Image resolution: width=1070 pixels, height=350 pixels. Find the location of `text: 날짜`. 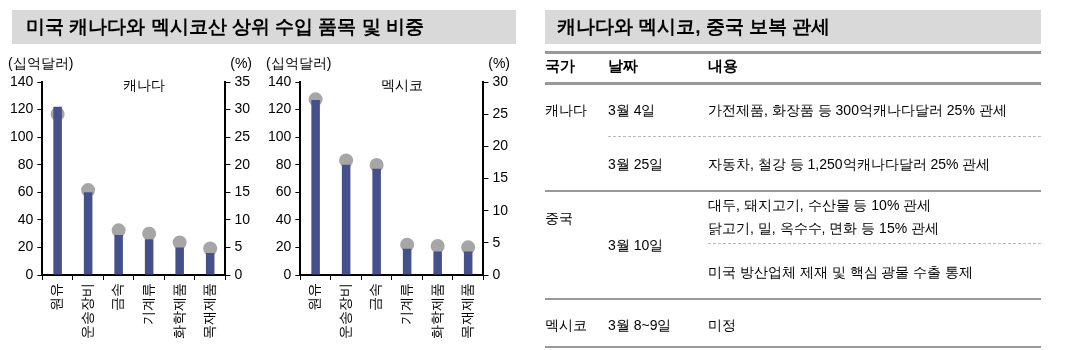

text: 날짜 is located at coordinates (623, 66).